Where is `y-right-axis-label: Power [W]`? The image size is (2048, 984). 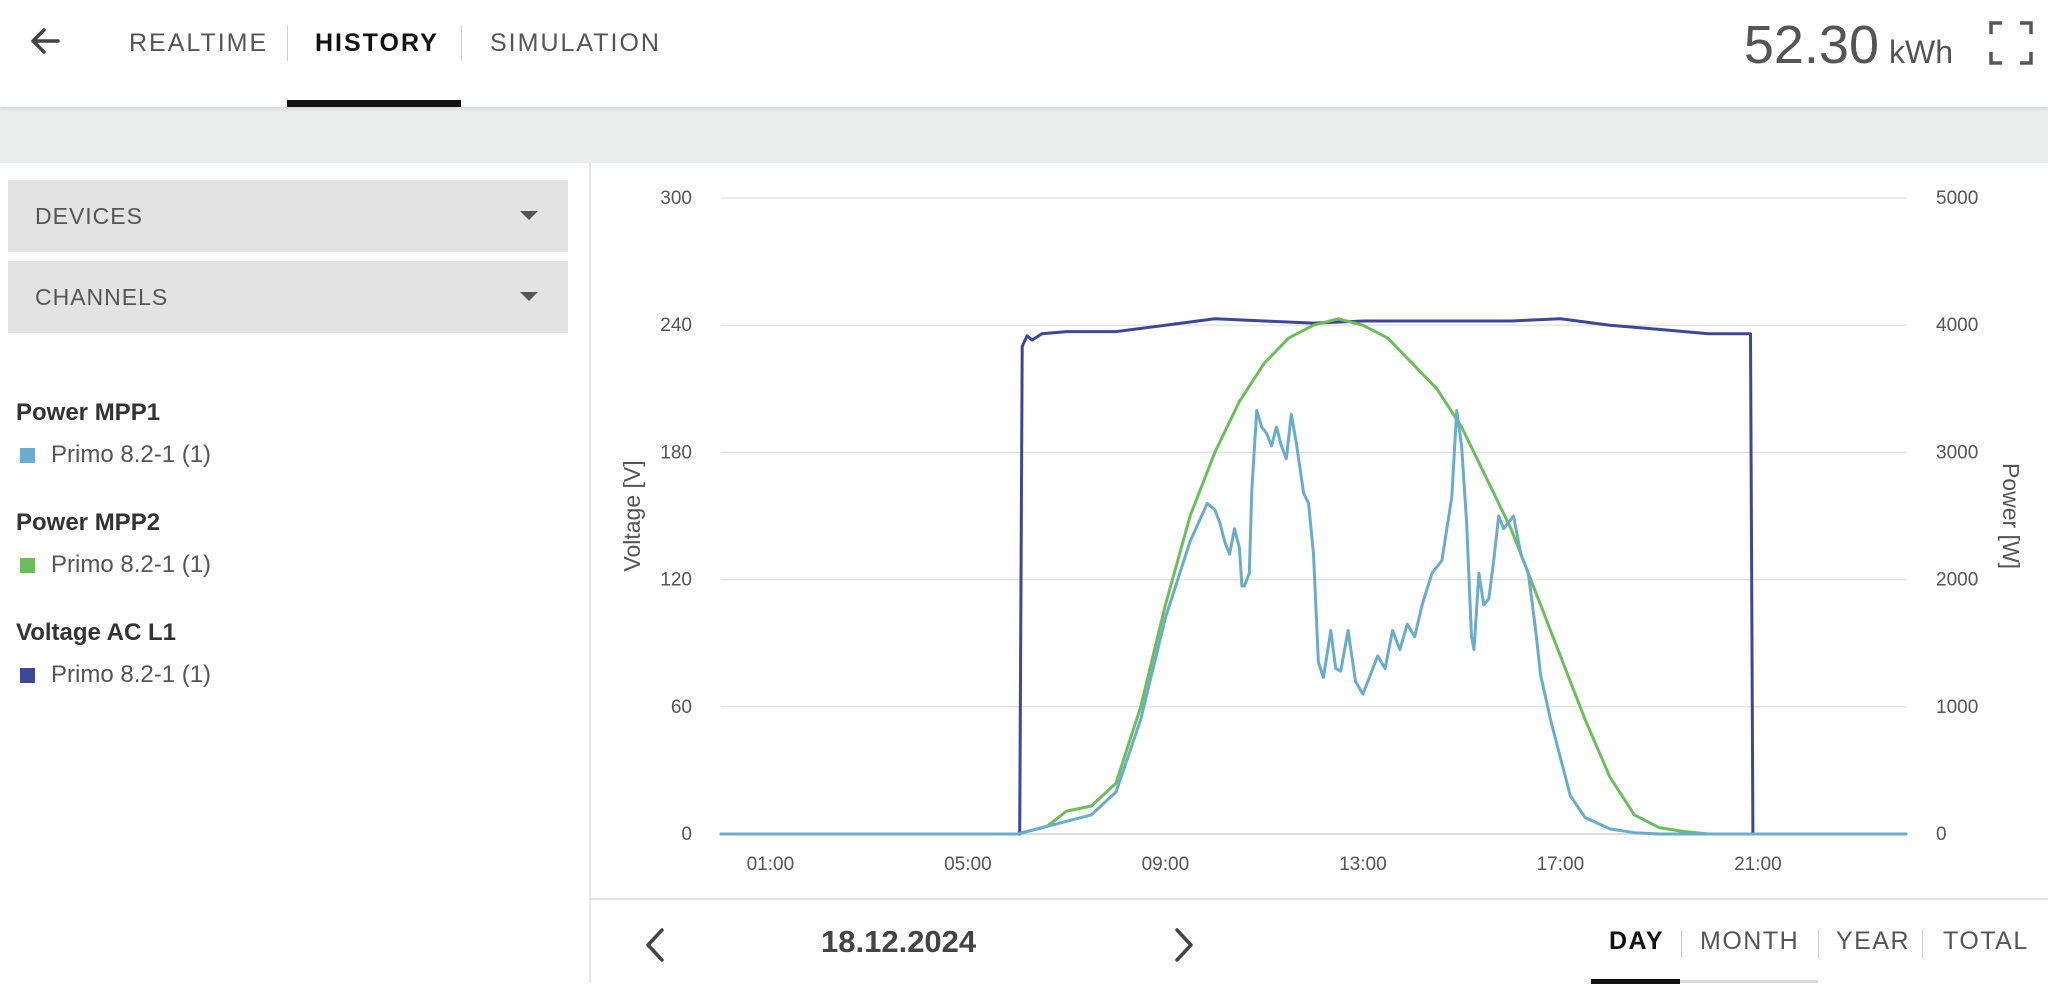 y-right-axis-label: Power [W] is located at coordinates (2011, 516).